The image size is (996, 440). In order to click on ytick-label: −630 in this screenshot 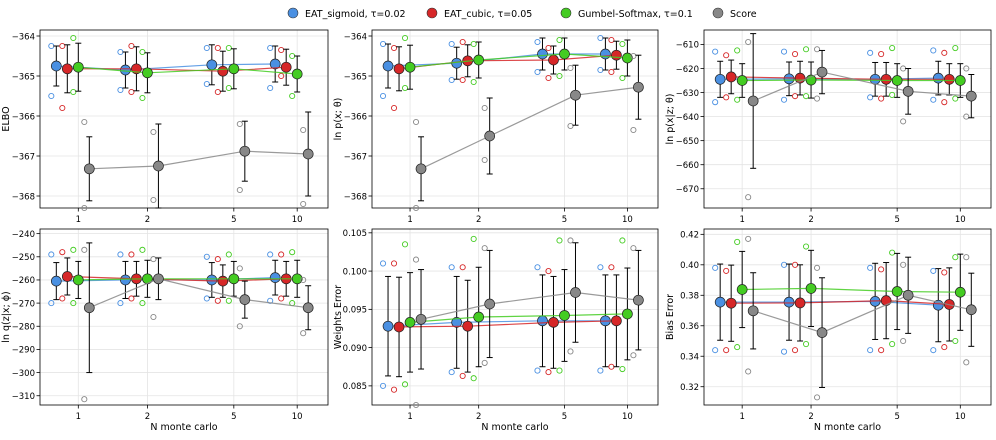, I will do `click(687, 94)`.